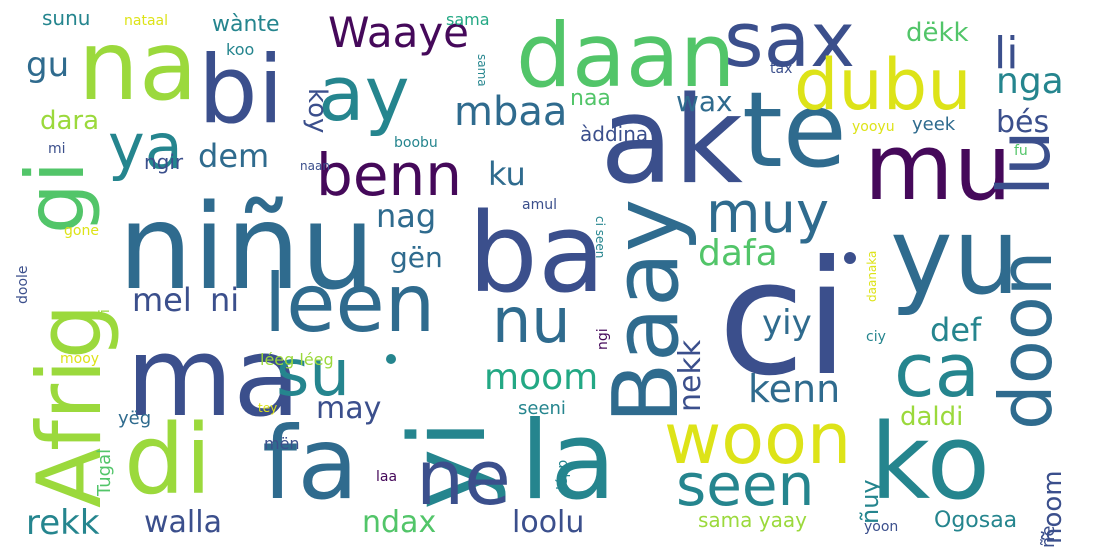 The width and height of the screenshot is (1098, 559). I want to click on word-sama-small: sama, so click(482, 70).